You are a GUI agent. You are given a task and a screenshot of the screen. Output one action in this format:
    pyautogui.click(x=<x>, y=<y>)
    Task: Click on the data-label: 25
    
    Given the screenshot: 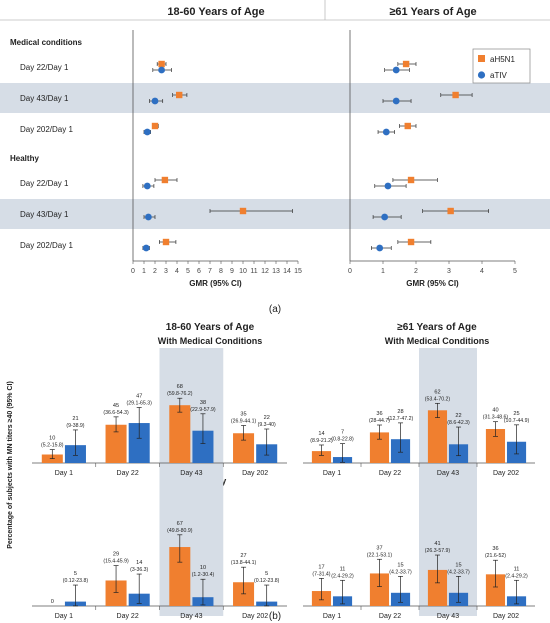 What is the action you would take?
    pyautogui.click(x=516, y=414)
    